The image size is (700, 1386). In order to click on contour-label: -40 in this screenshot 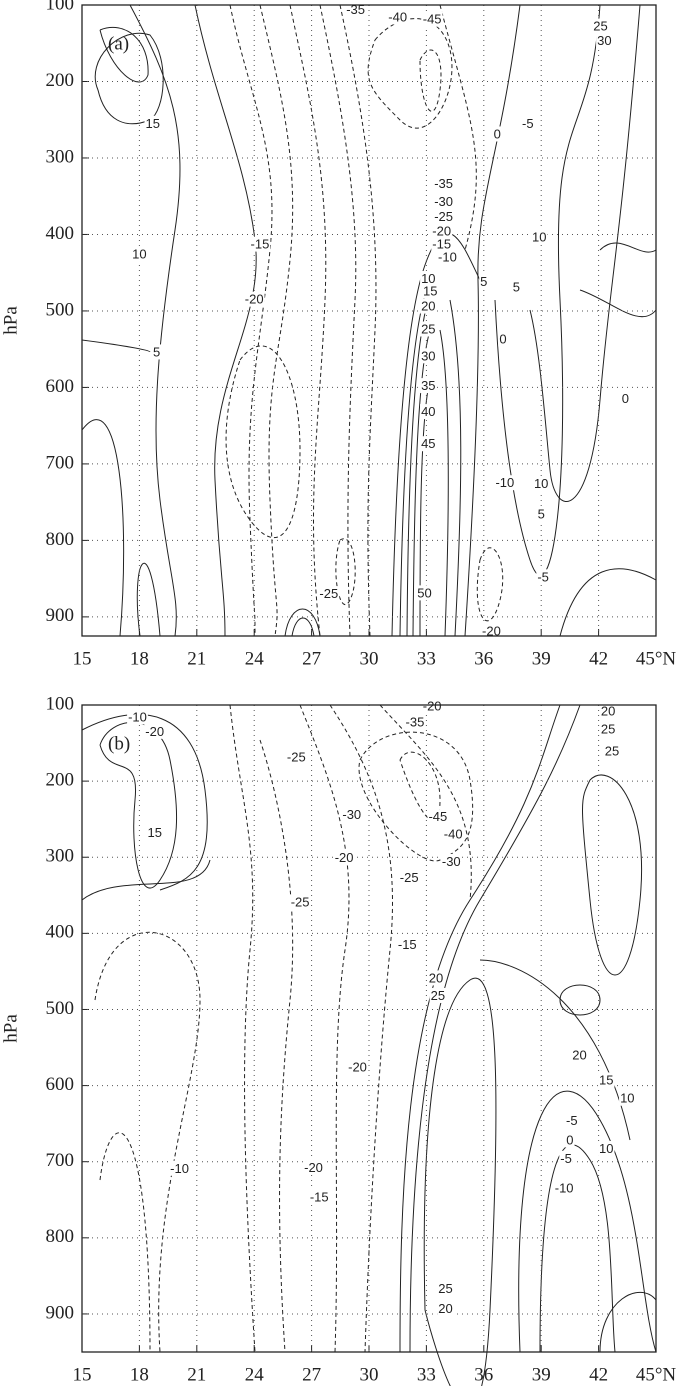, I will do `click(397, 16)`.